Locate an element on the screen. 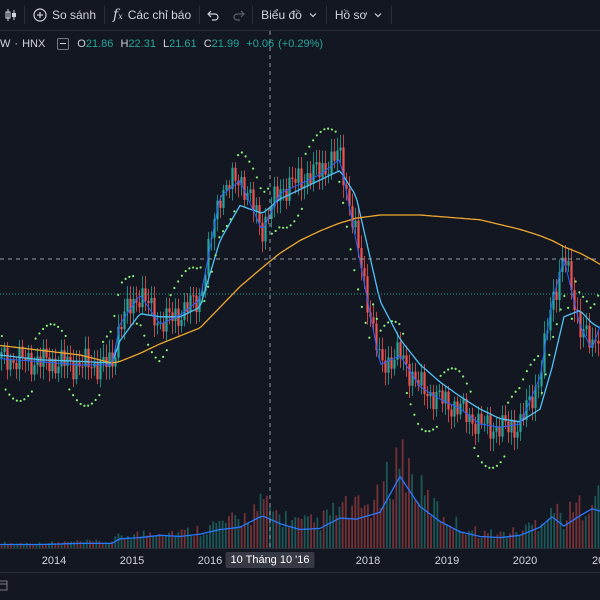 The image size is (600, 600). plus-circle-icon is located at coordinates (40, 15).